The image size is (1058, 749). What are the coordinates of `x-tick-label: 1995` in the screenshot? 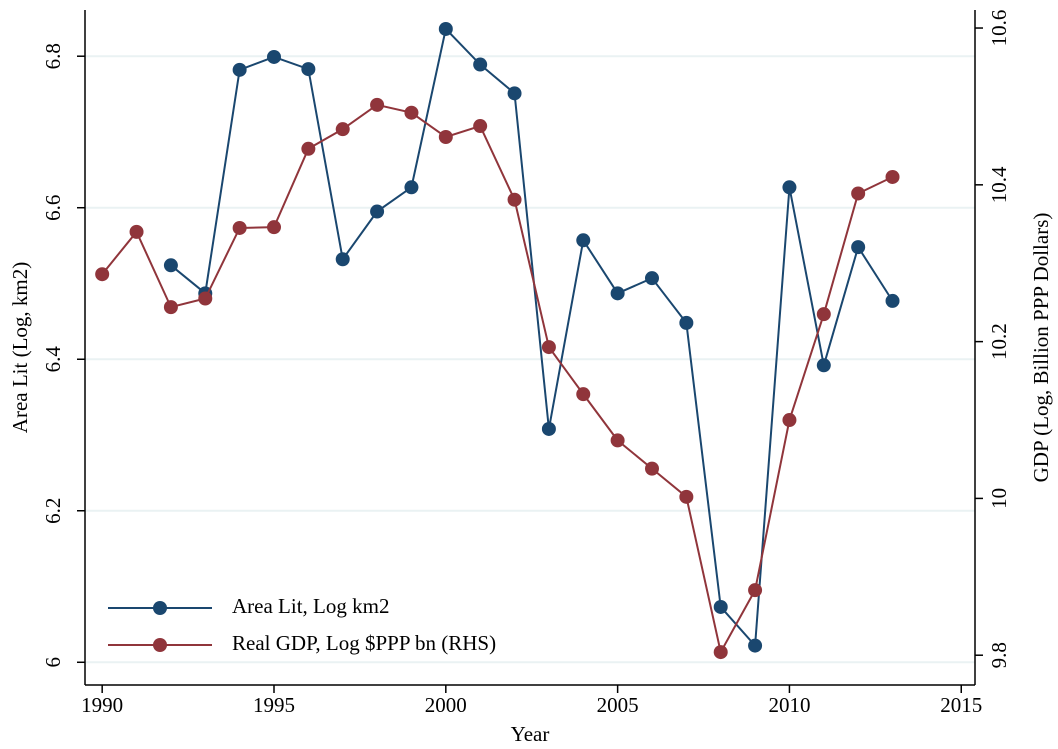 It's located at (274, 705).